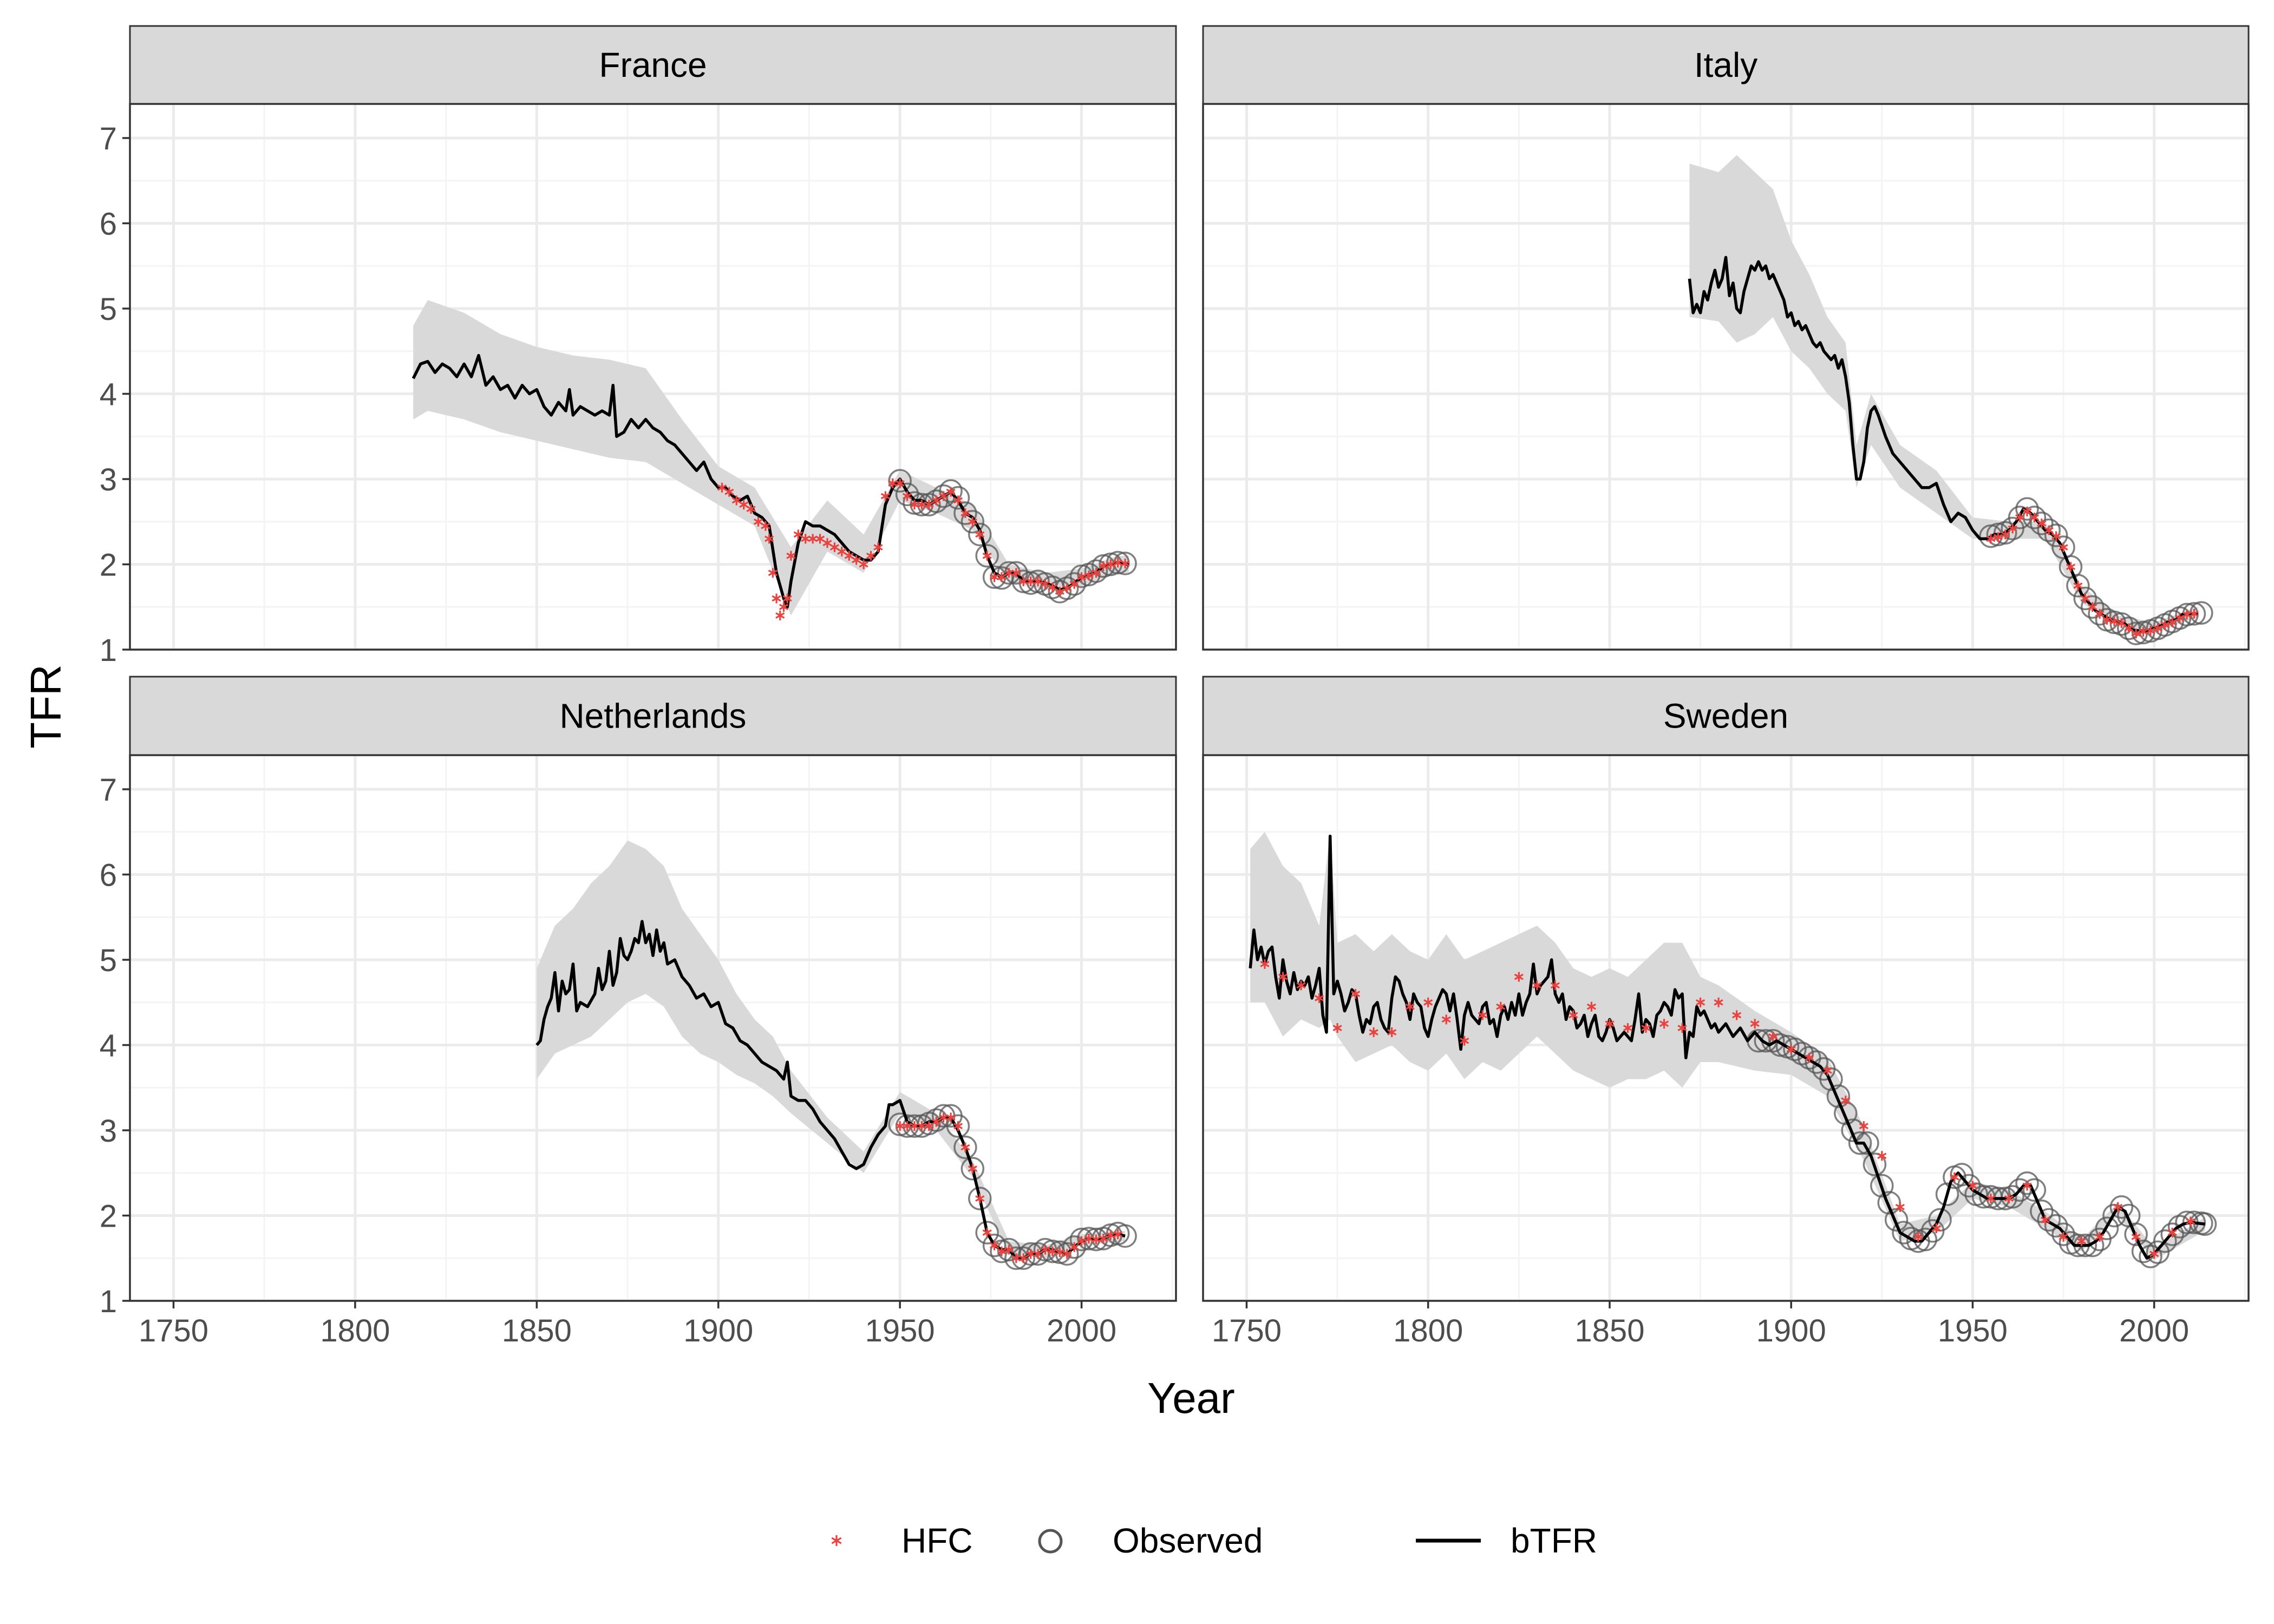 This screenshot has height=1624, width=2274. Describe the element at coordinates (109, 480) in the screenshot. I see `y-tick-label: 3` at that location.